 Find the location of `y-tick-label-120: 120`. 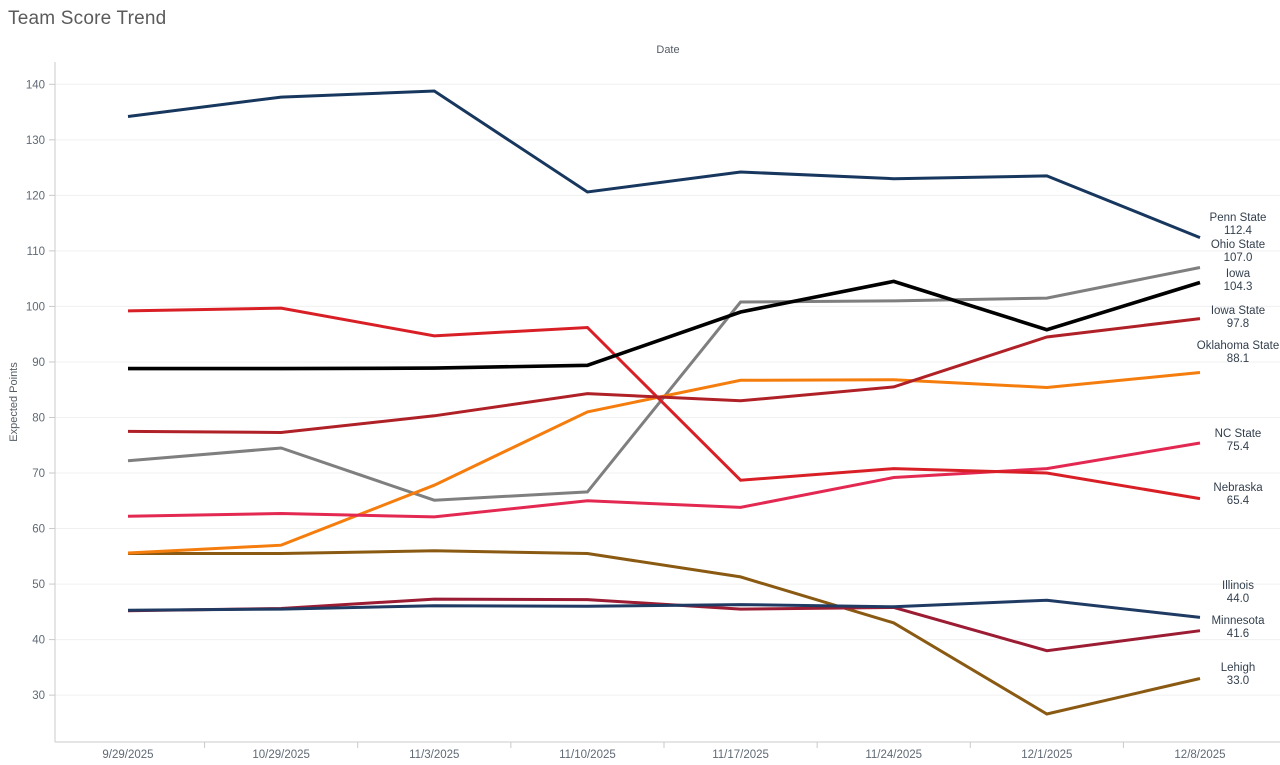

y-tick-label-120: 120 is located at coordinates (35, 196).